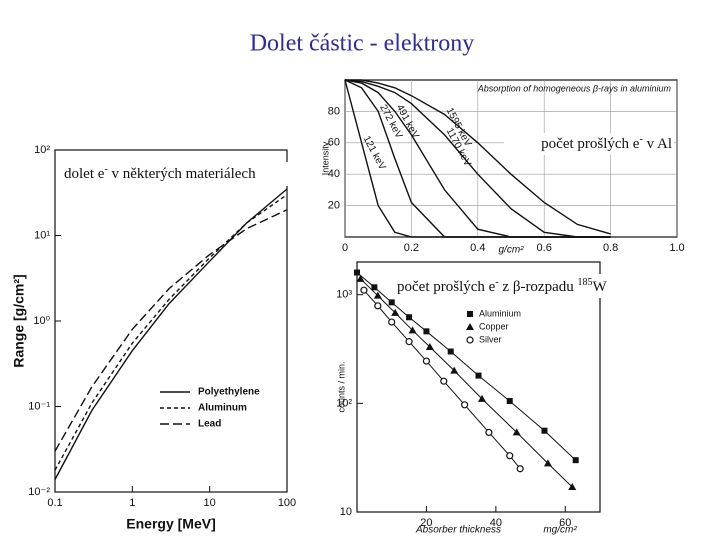  What do you see at coordinates (565, 523) in the screenshot?
I see `x-tick-label: 60` at bounding box center [565, 523].